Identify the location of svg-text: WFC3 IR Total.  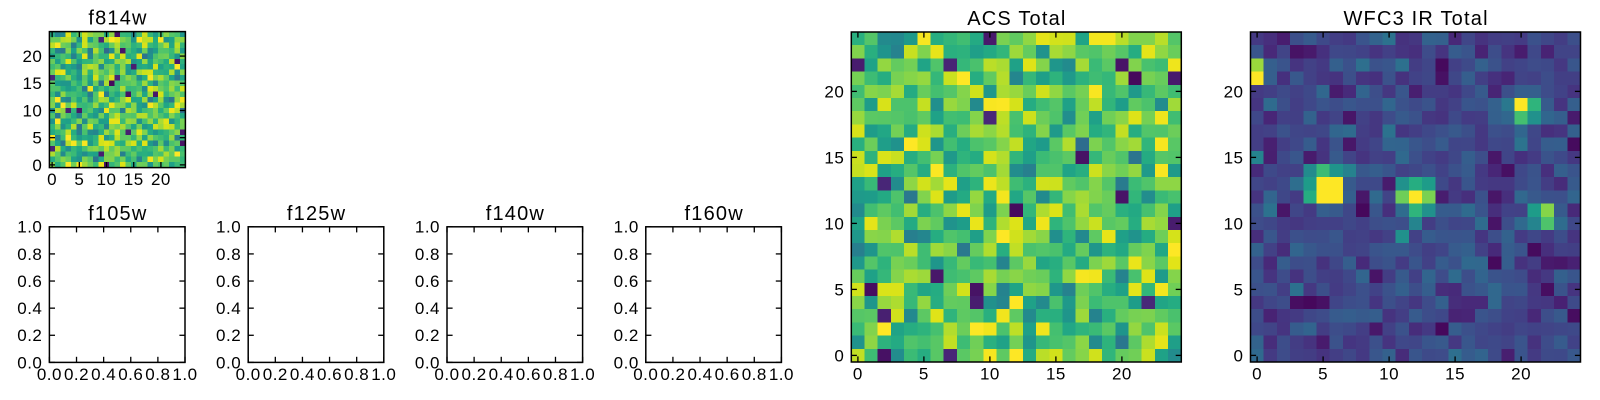
(1415, 19).